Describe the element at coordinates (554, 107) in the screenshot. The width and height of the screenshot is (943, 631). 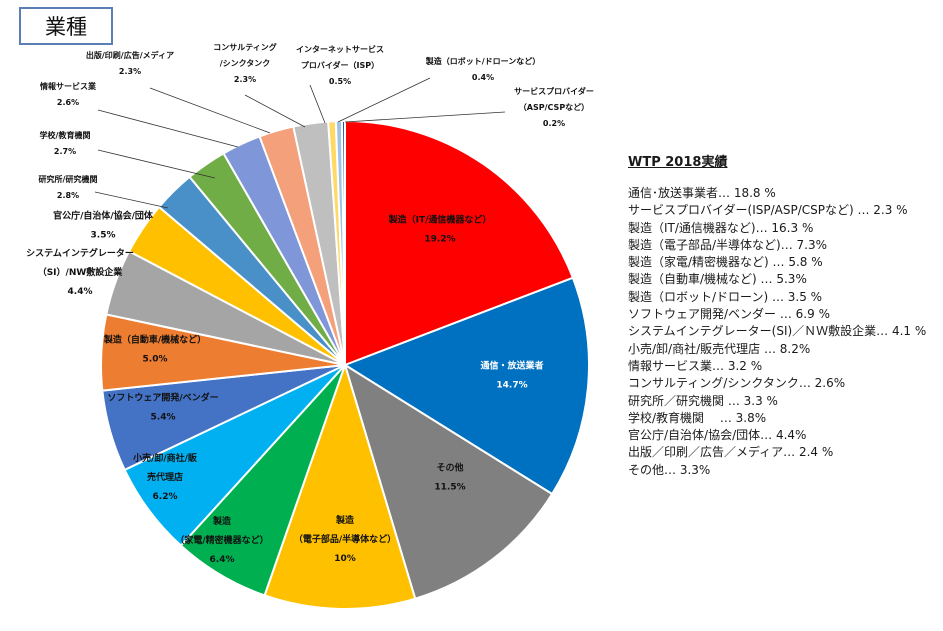
I see `slice-category-label: （ASP/CSPなど）` at that location.